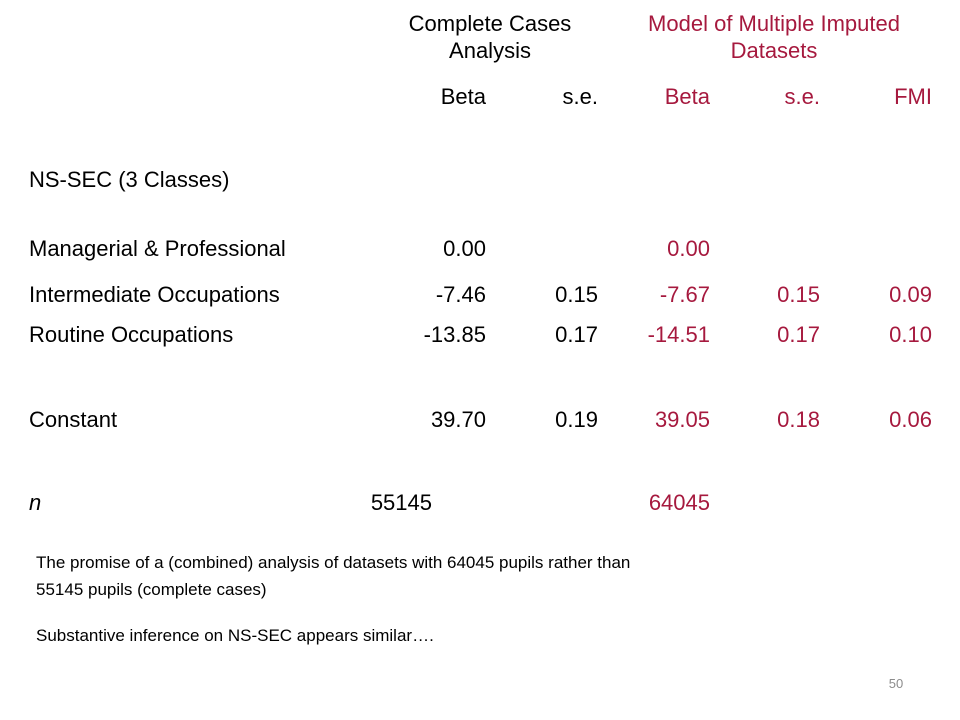 This screenshot has height=720, width=960. I want to click on cell-beta-complete-cases: -7.46, so click(460, 294).